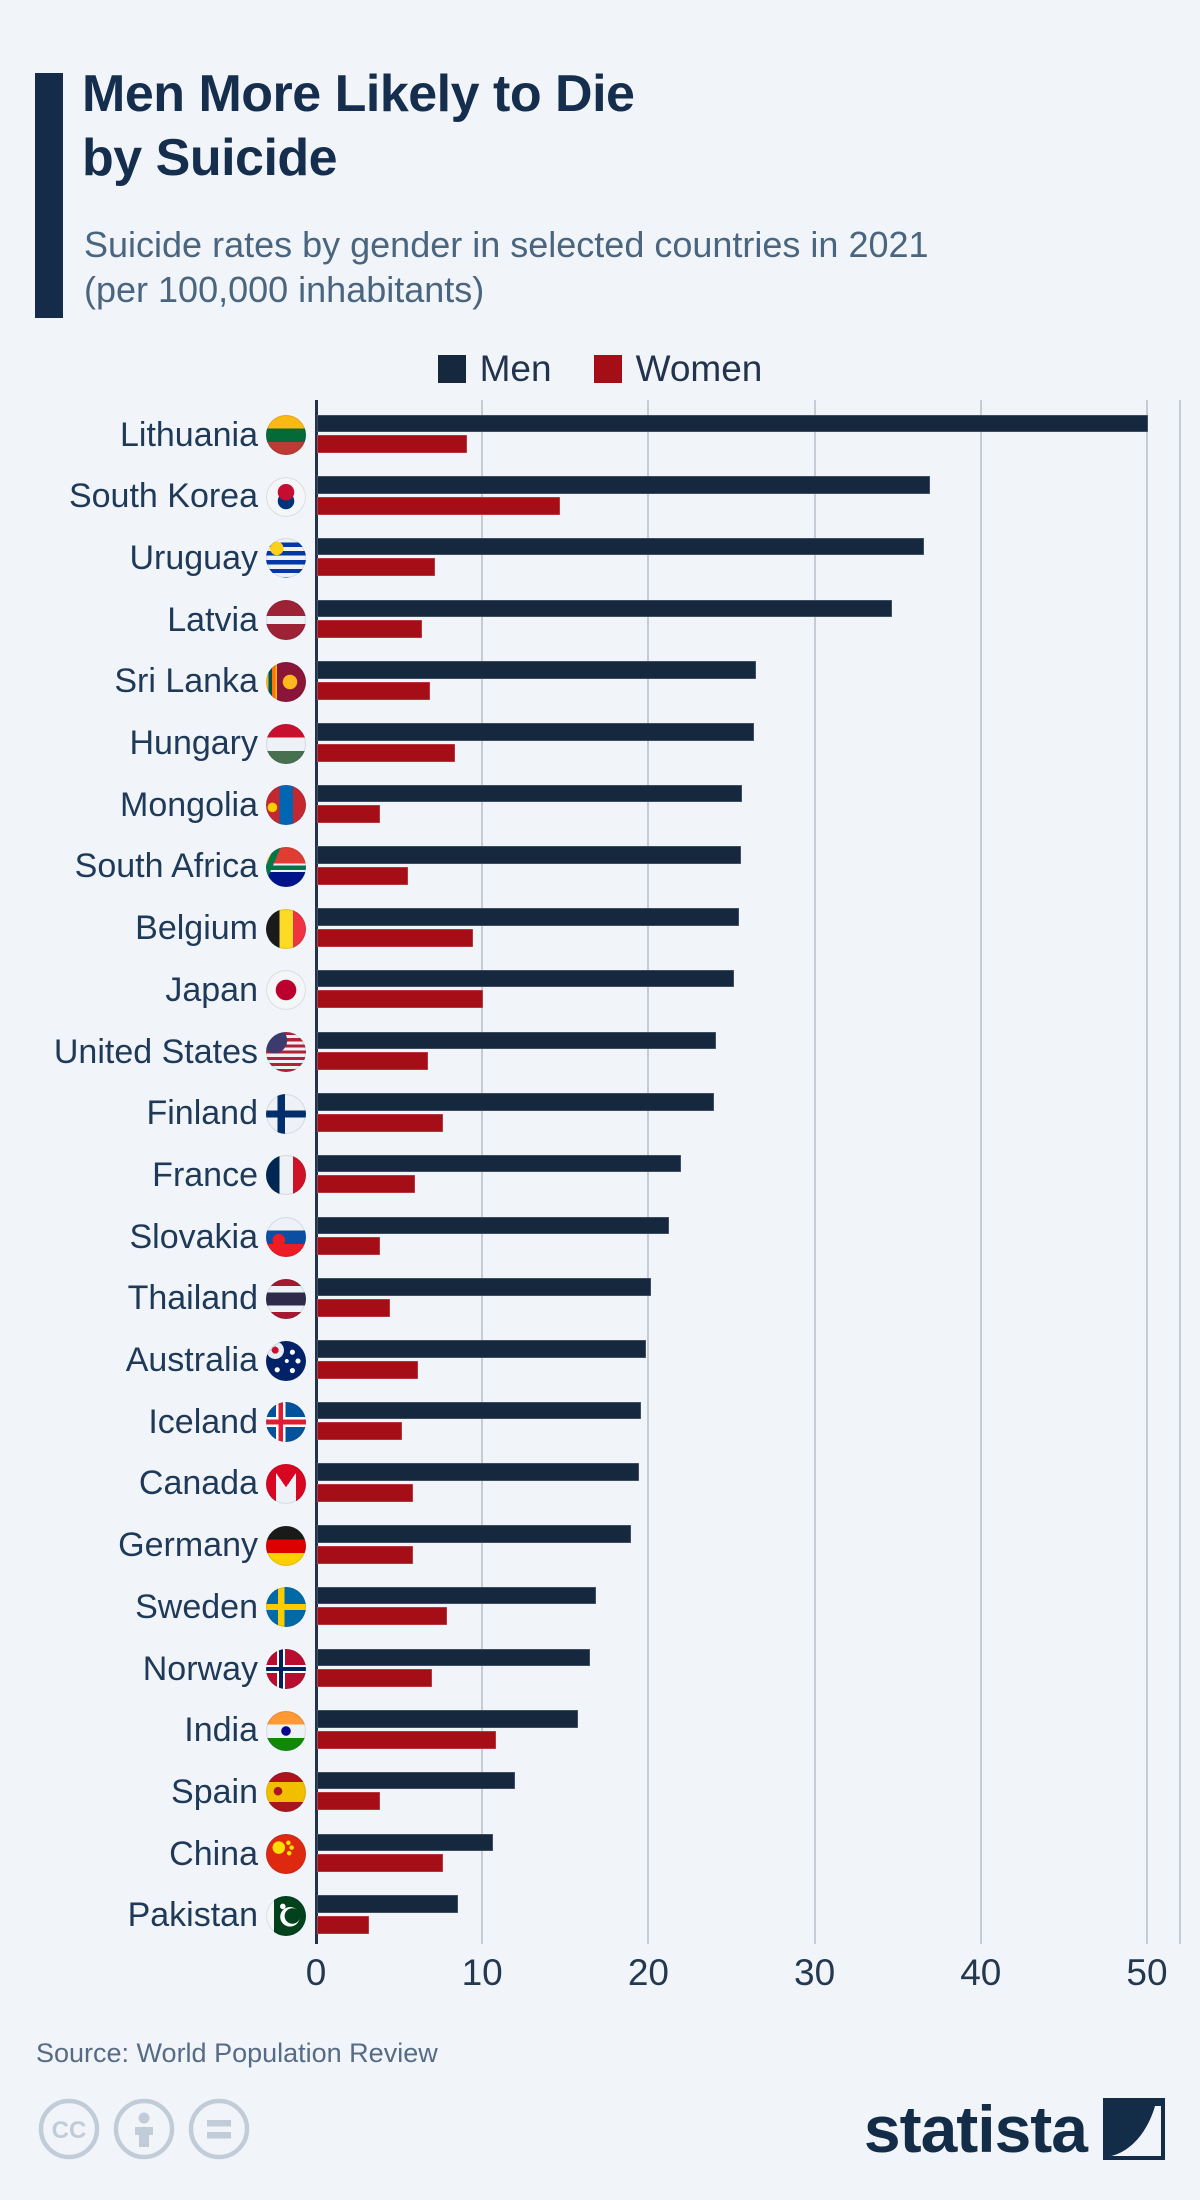 This screenshot has height=2200, width=1200. Describe the element at coordinates (49, 195) in the screenshot. I see `title-accent-bar` at that location.